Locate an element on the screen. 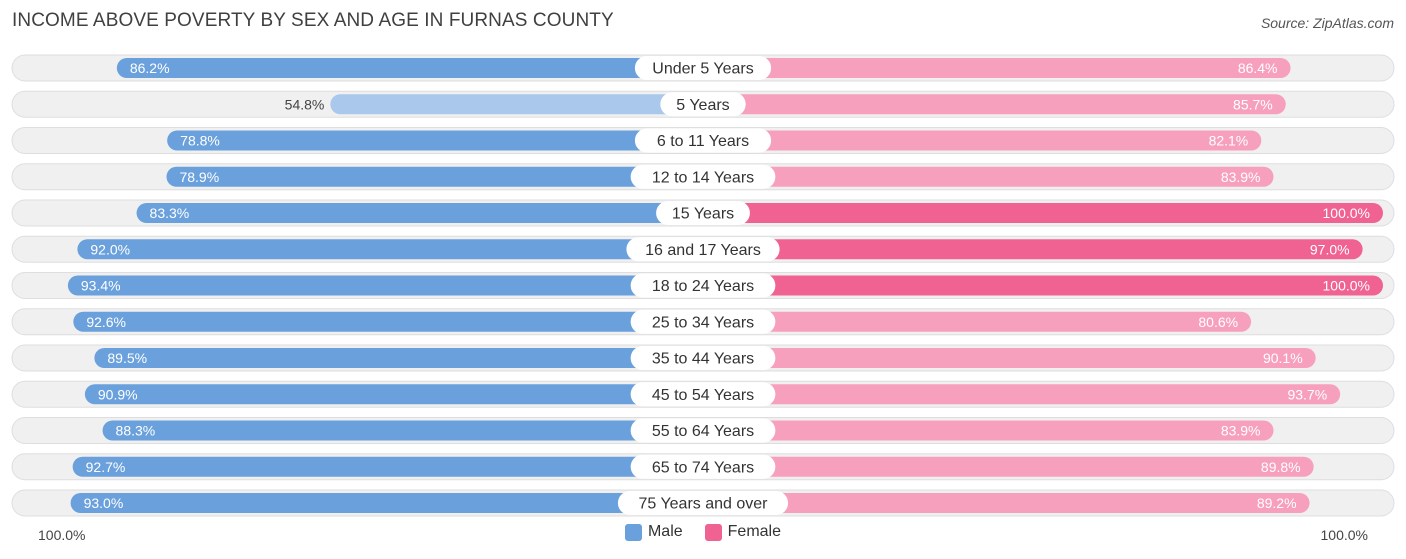 This screenshot has width=1406, height=559. row-9: 90.9% 93.7% 45 to 54 Years is located at coordinates (703, 394).